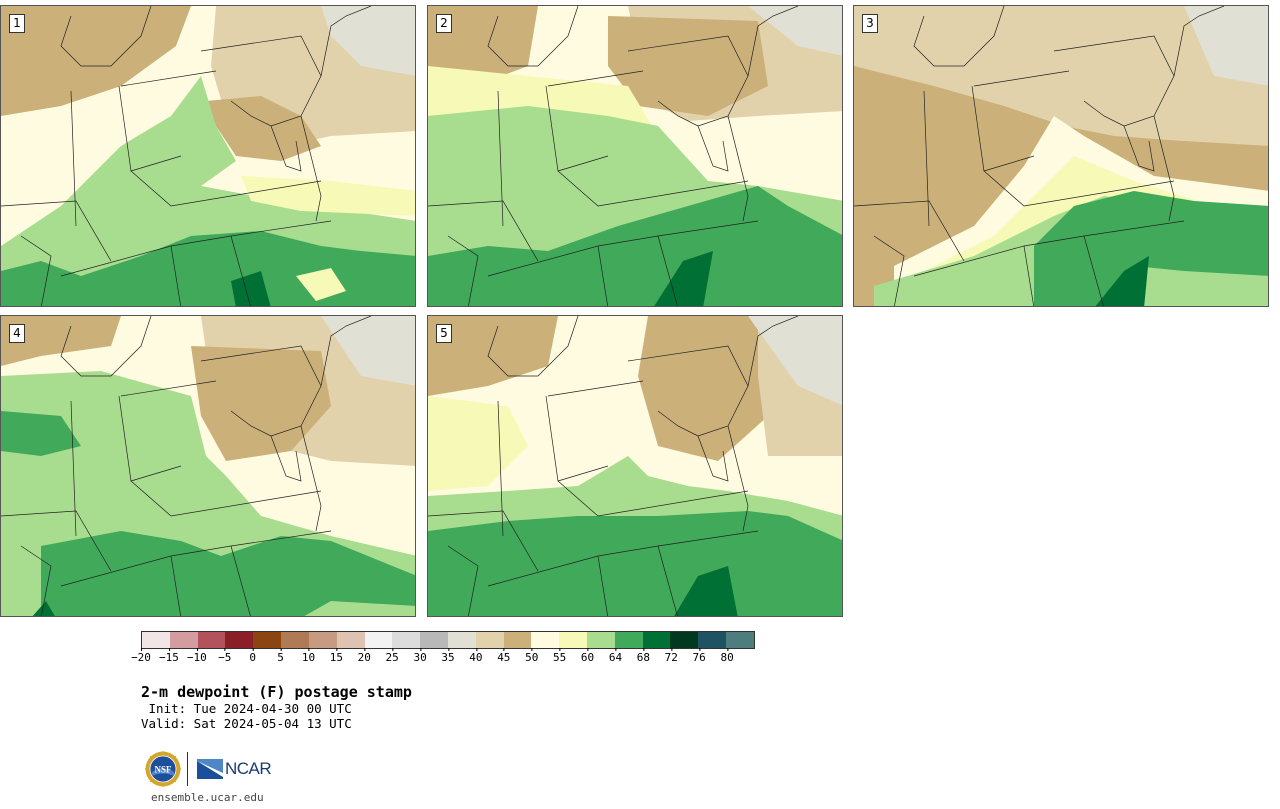  Describe the element at coordinates (246, 723) in the screenshot. I see `valid-time: Valid: Sat 2024-05-04 13 UTC` at that location.